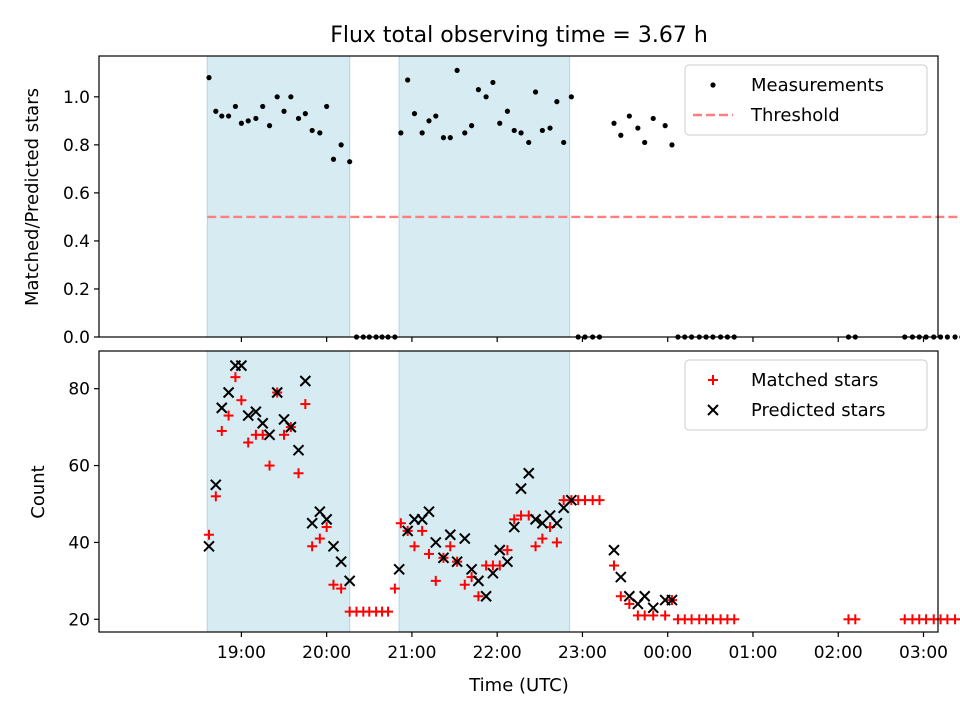 The image size is (960, 720). I want to click on x-tick-label: 03:00, so click(923, 653).